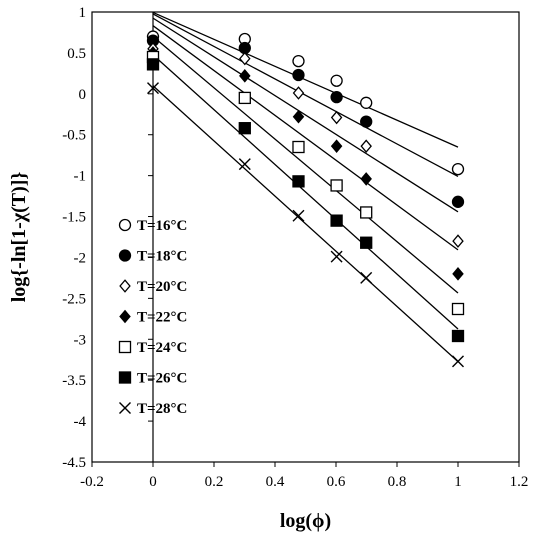 The image size is (550, 543). I want to click on x-tick-label: 0.2, so click(214, 482).